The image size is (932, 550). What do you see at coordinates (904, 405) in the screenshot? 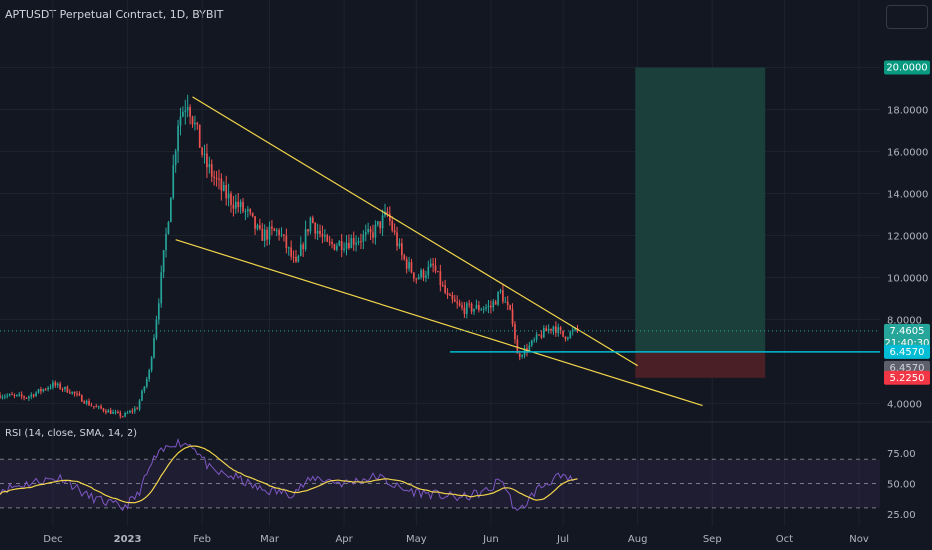
I see `price-tick-label: 4.0000` at bounding box center [904, 405].